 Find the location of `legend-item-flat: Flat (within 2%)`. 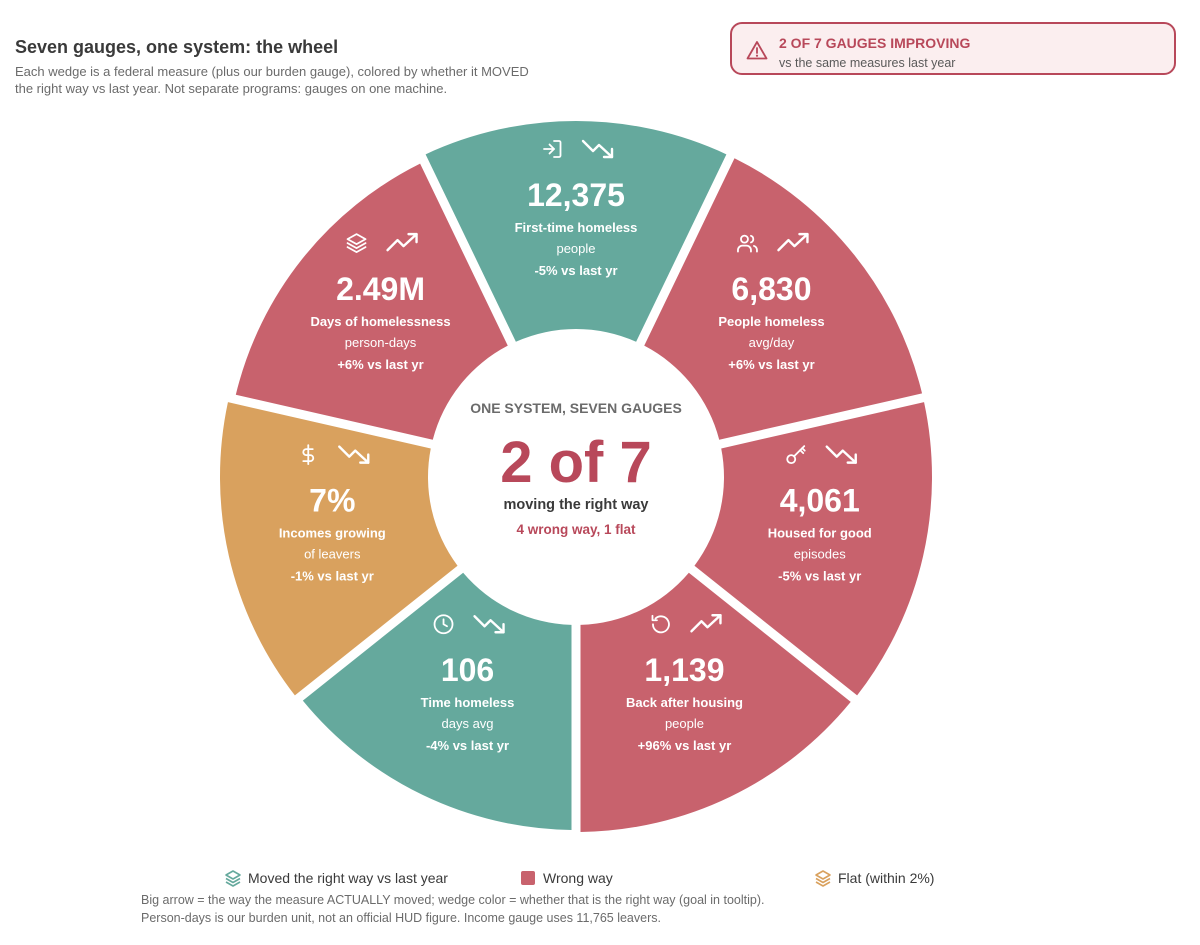

legend-item-flat: Flat (within 2%) is located at coordinates (874, 878).